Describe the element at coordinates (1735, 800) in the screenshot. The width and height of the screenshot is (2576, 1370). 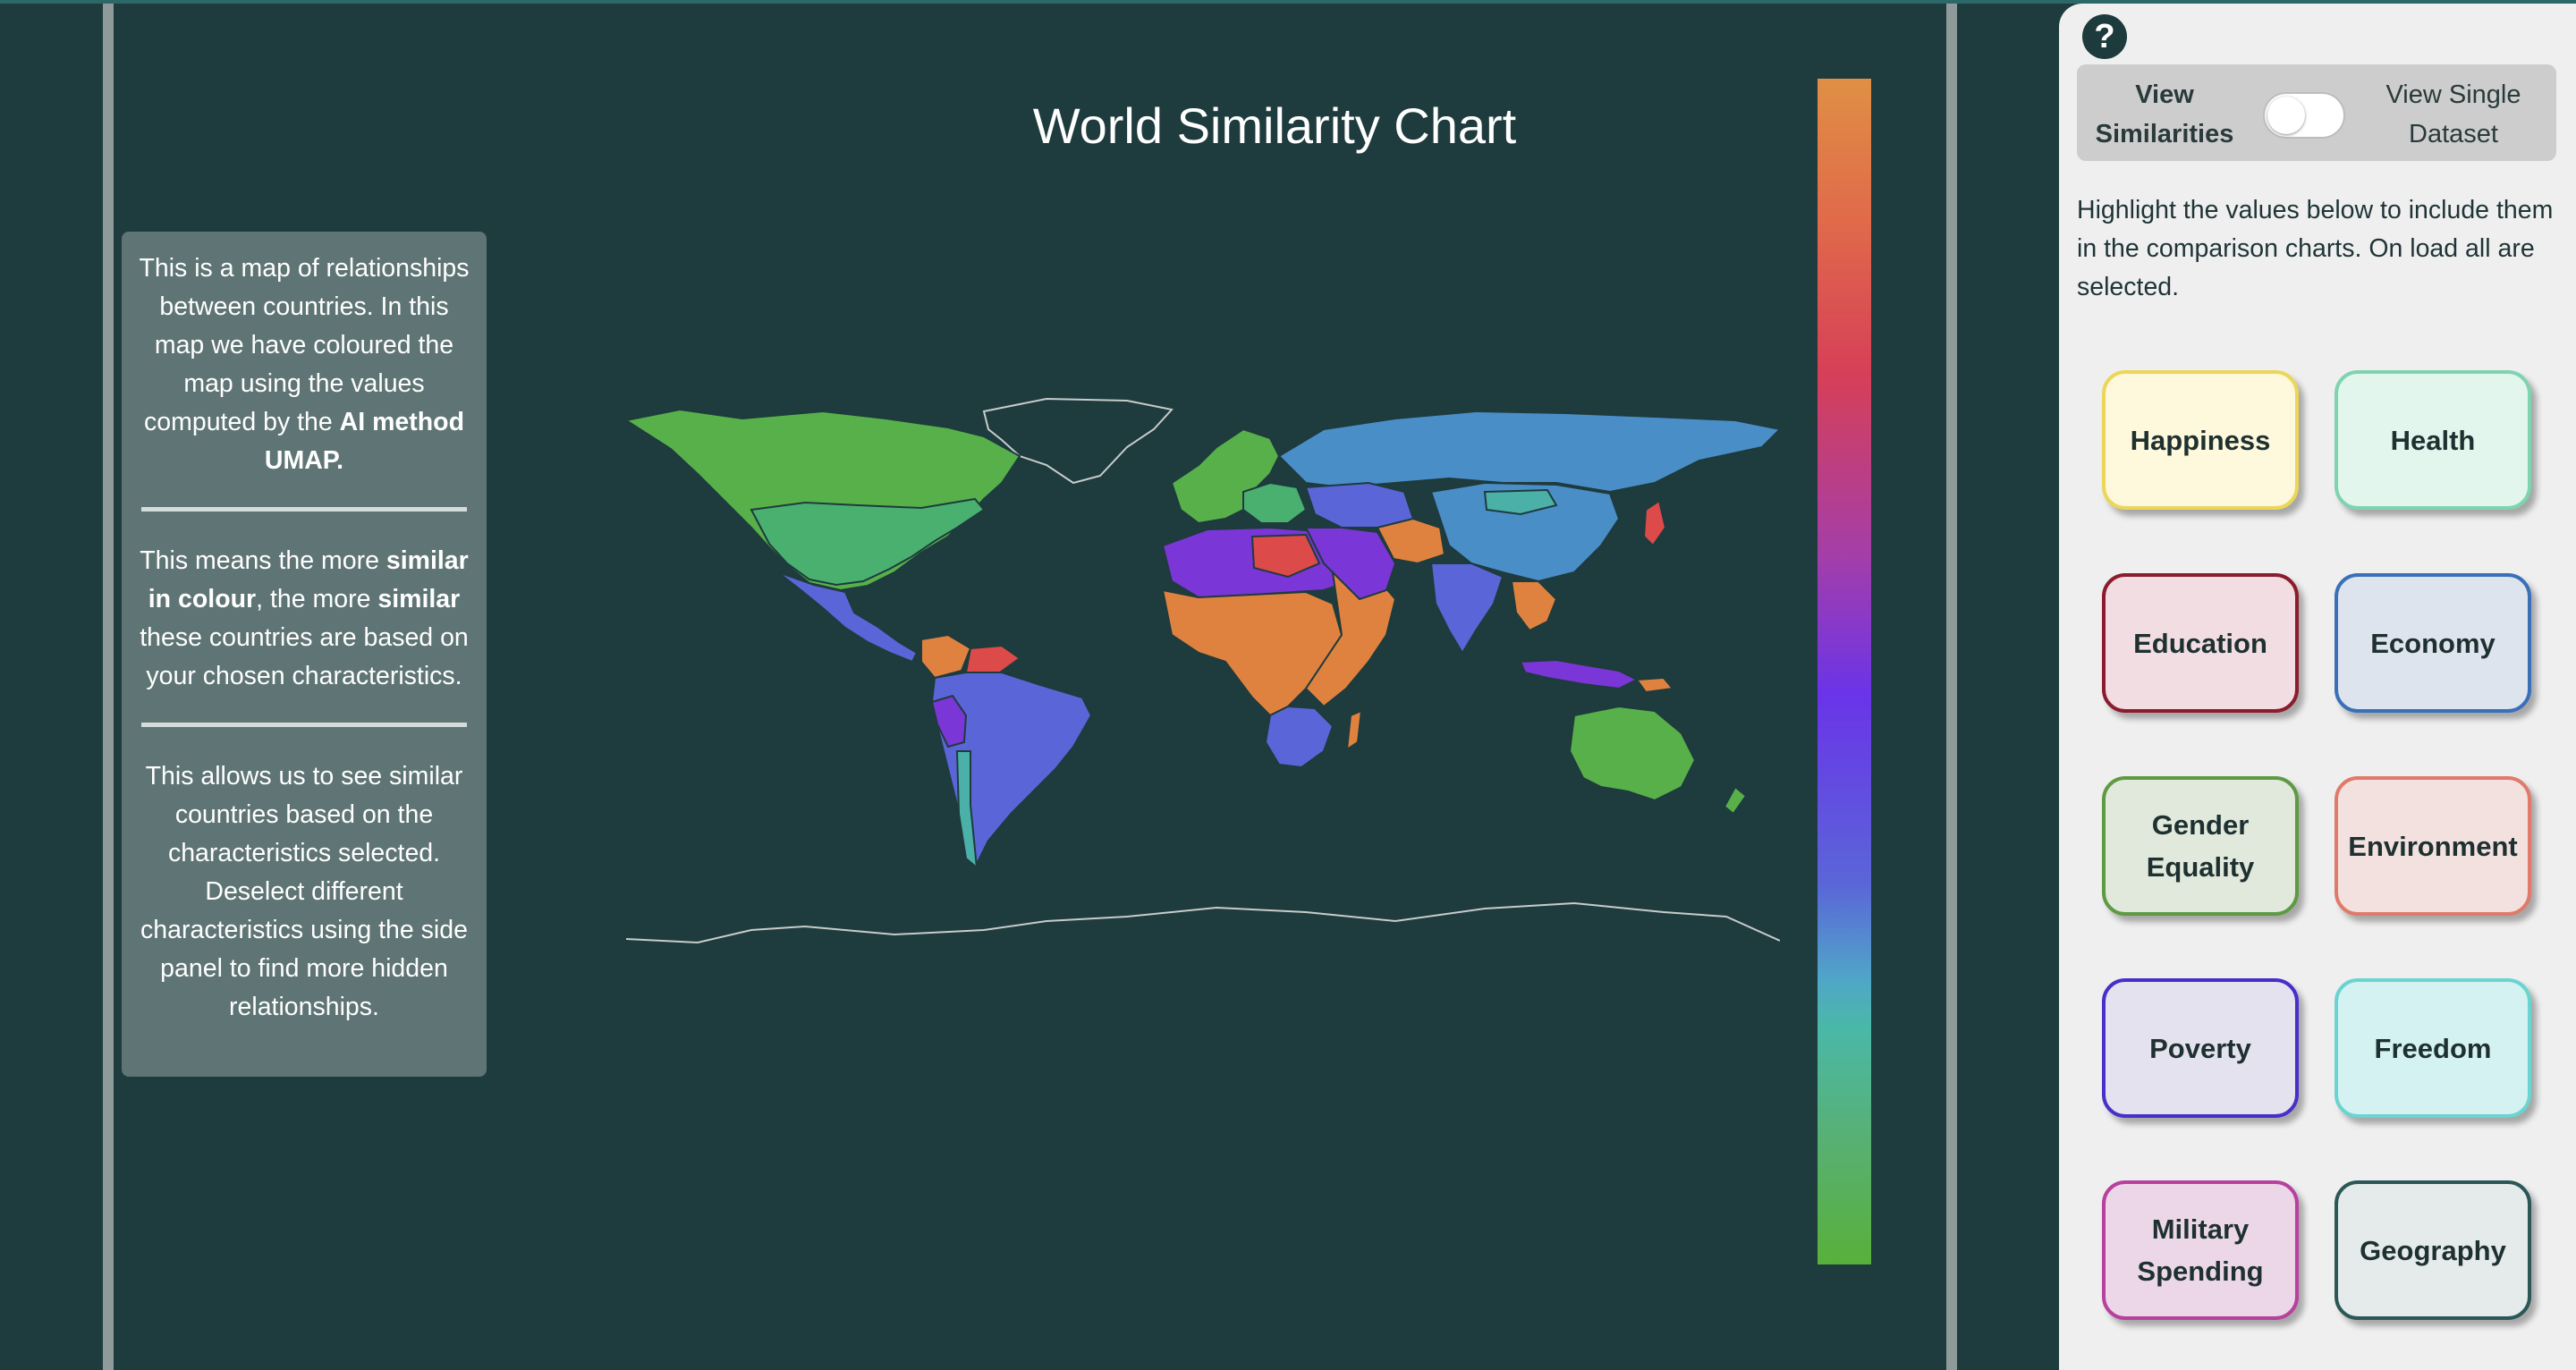
I see `map-region-new-zealand` at that location.